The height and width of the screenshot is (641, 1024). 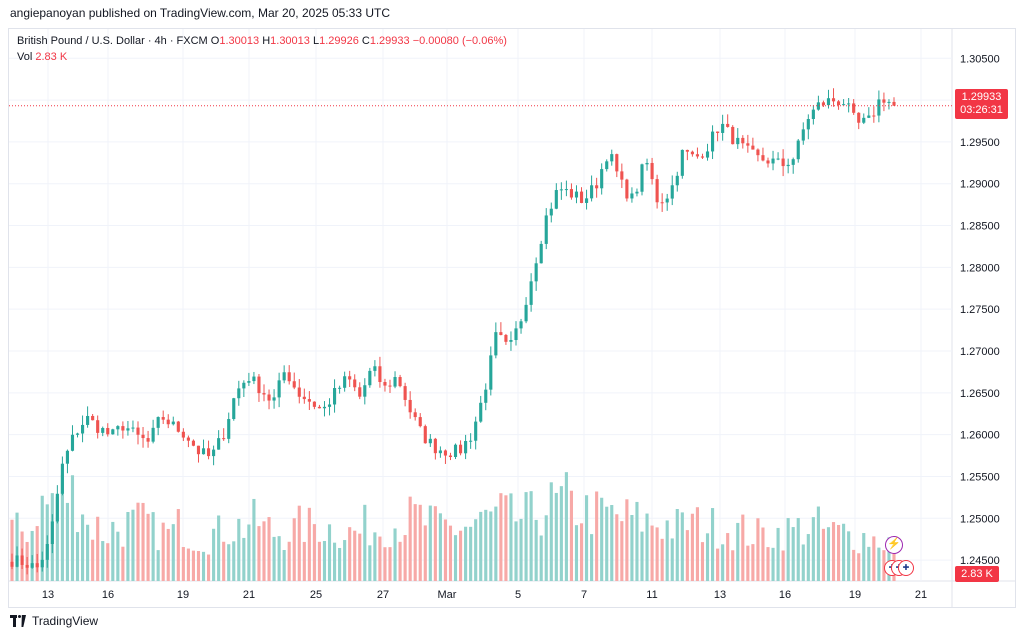 What do you see at coordinates (112, 41) in the screenshot?
I see `symbol-title: British Pound / U.S. Dollar · 4h · FXCM` at bounding box center [112, 41].